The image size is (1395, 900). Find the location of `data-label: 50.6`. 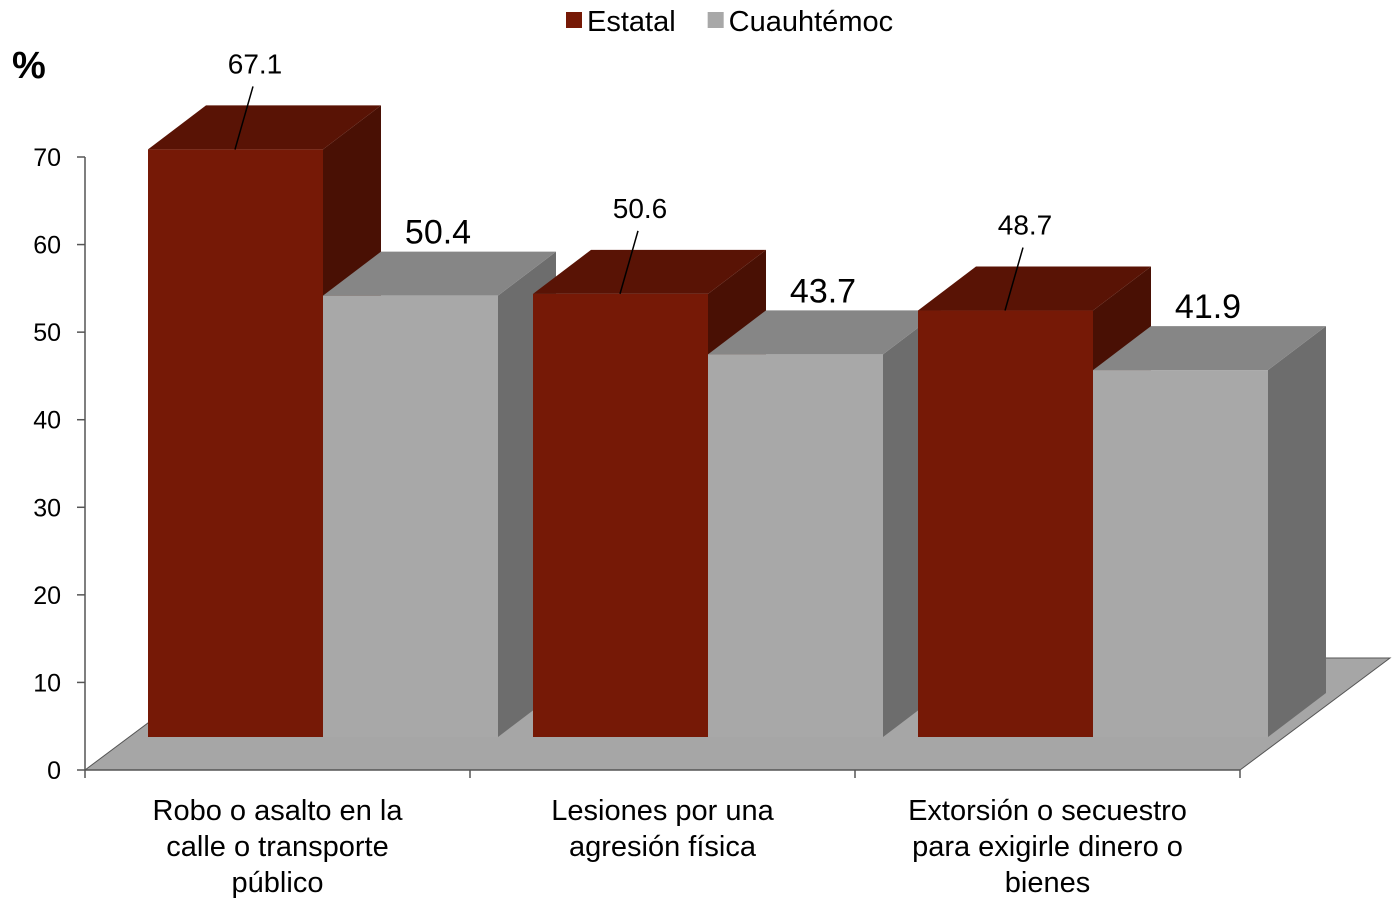

data-label: 50.6 is located at coordinates (640, 208).